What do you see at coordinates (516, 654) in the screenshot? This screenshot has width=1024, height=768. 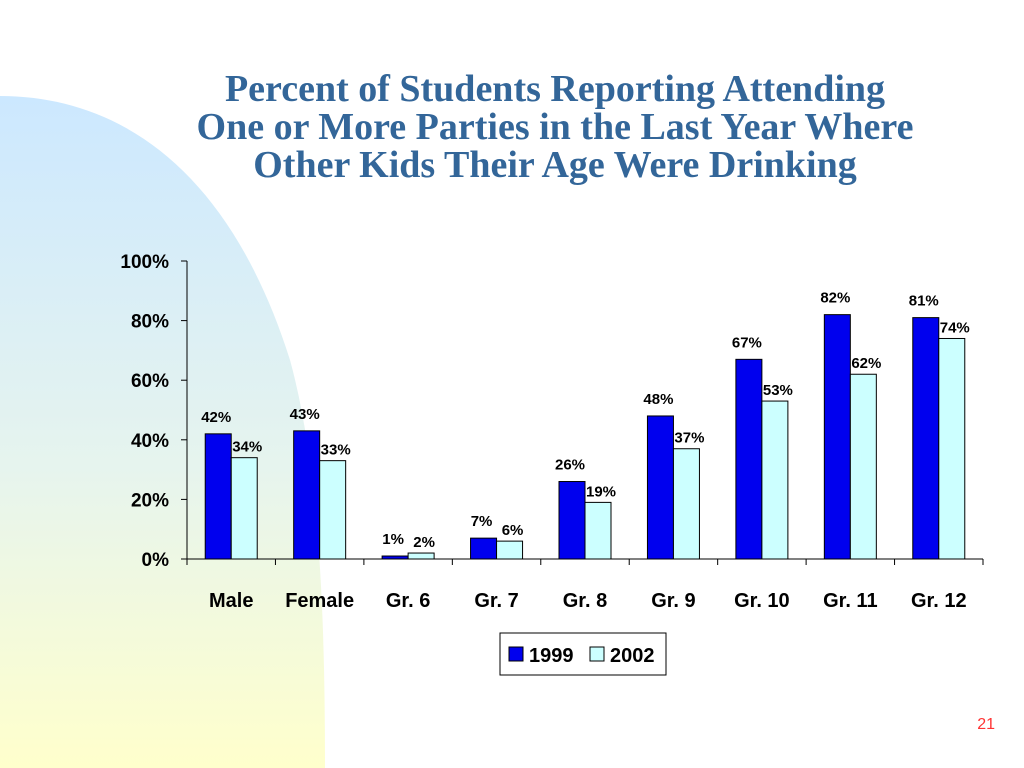 I see `legend-swatch-1999` at bounding box center [516, 654].